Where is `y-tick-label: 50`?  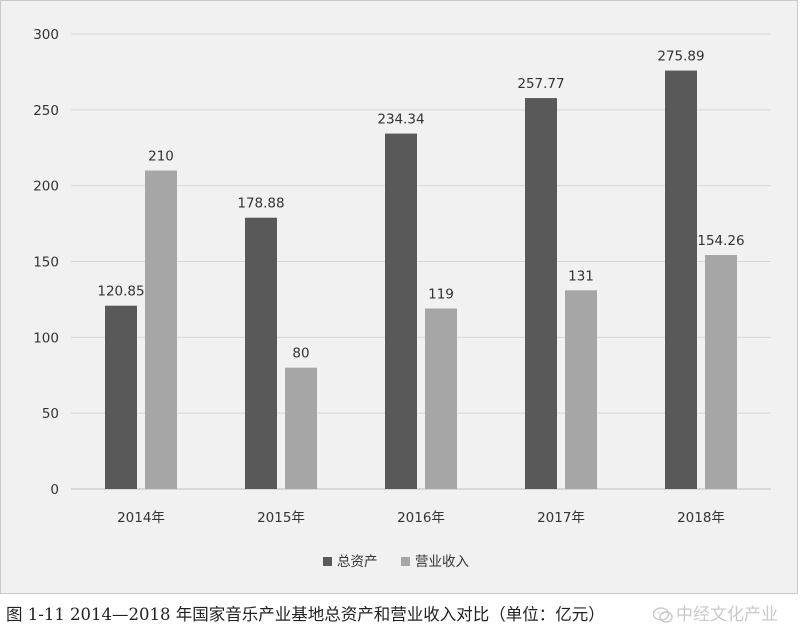 y-tick-label: 50 is located at coordinates (50, 414).